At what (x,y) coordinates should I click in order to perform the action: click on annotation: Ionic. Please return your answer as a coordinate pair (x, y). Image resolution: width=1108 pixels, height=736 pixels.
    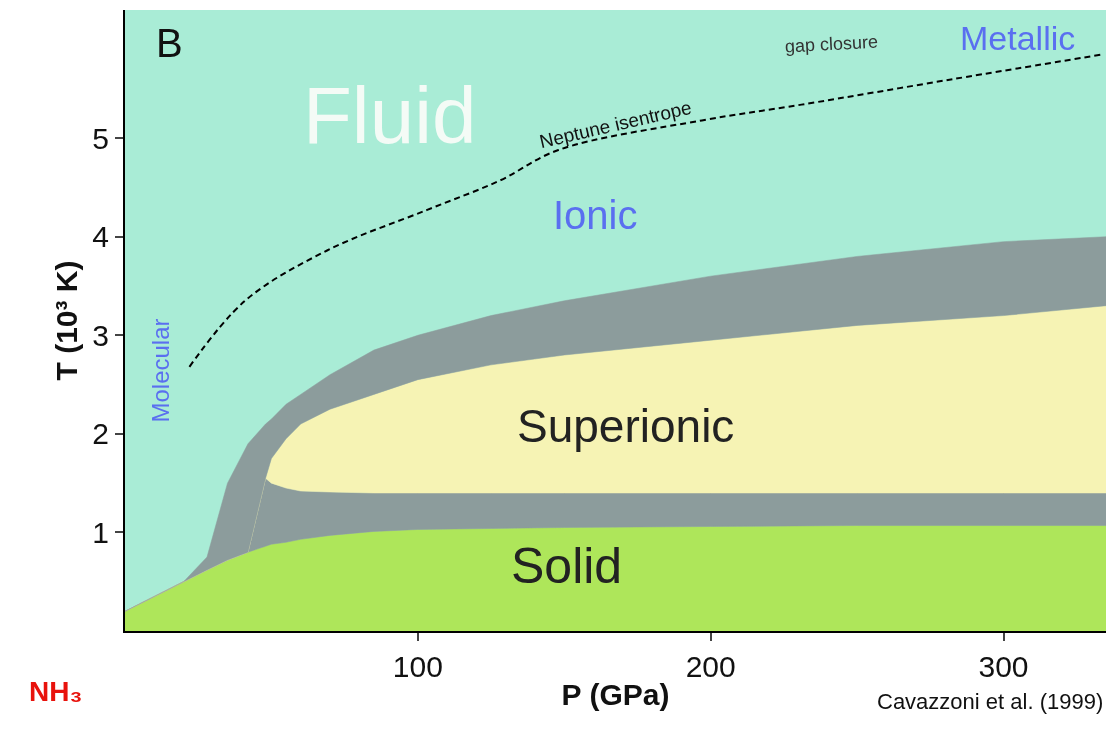
    Looking at the image, I should click on (595, 215).